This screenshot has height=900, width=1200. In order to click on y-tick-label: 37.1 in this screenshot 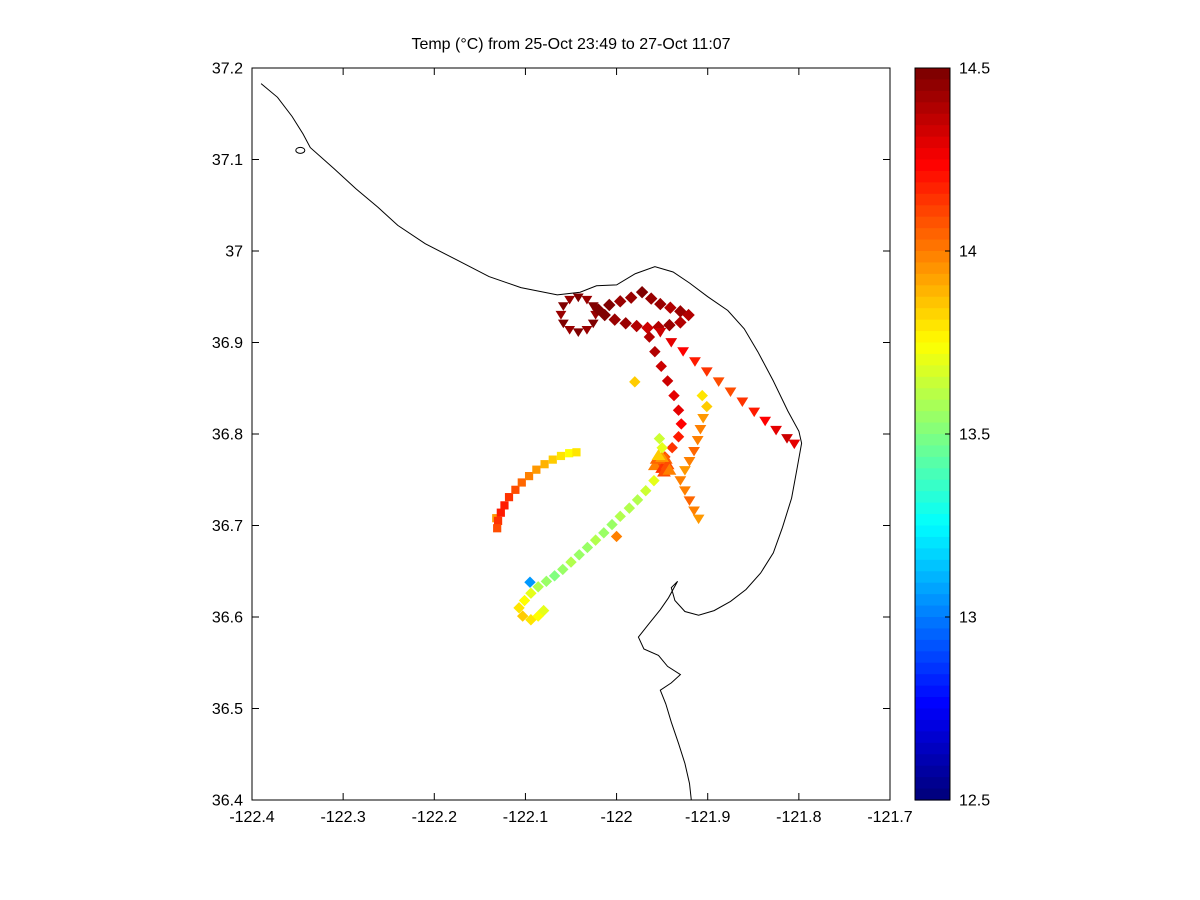, I will do `click(227, 160)`.